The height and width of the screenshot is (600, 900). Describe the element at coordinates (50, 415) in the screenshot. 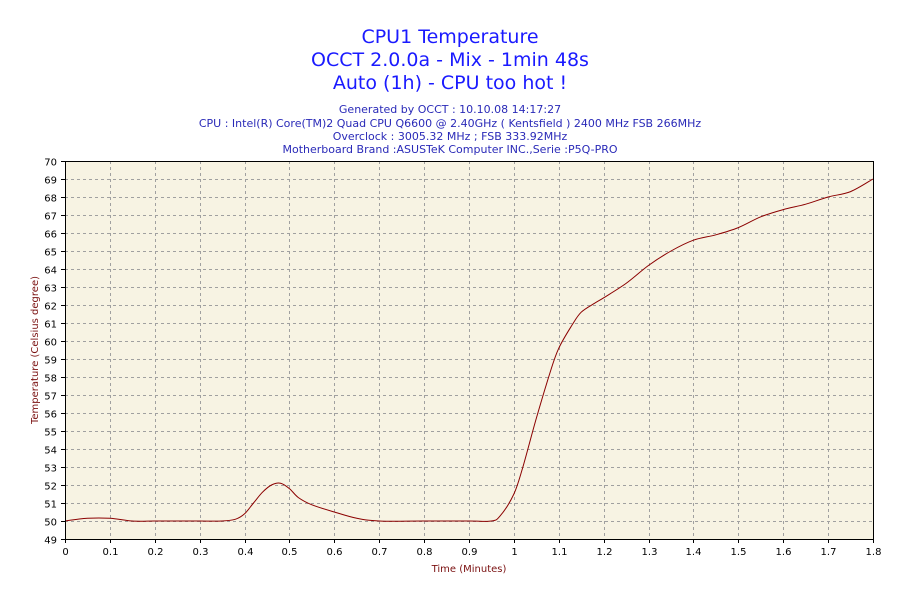

I see `y-tick-label: 56` at that location.